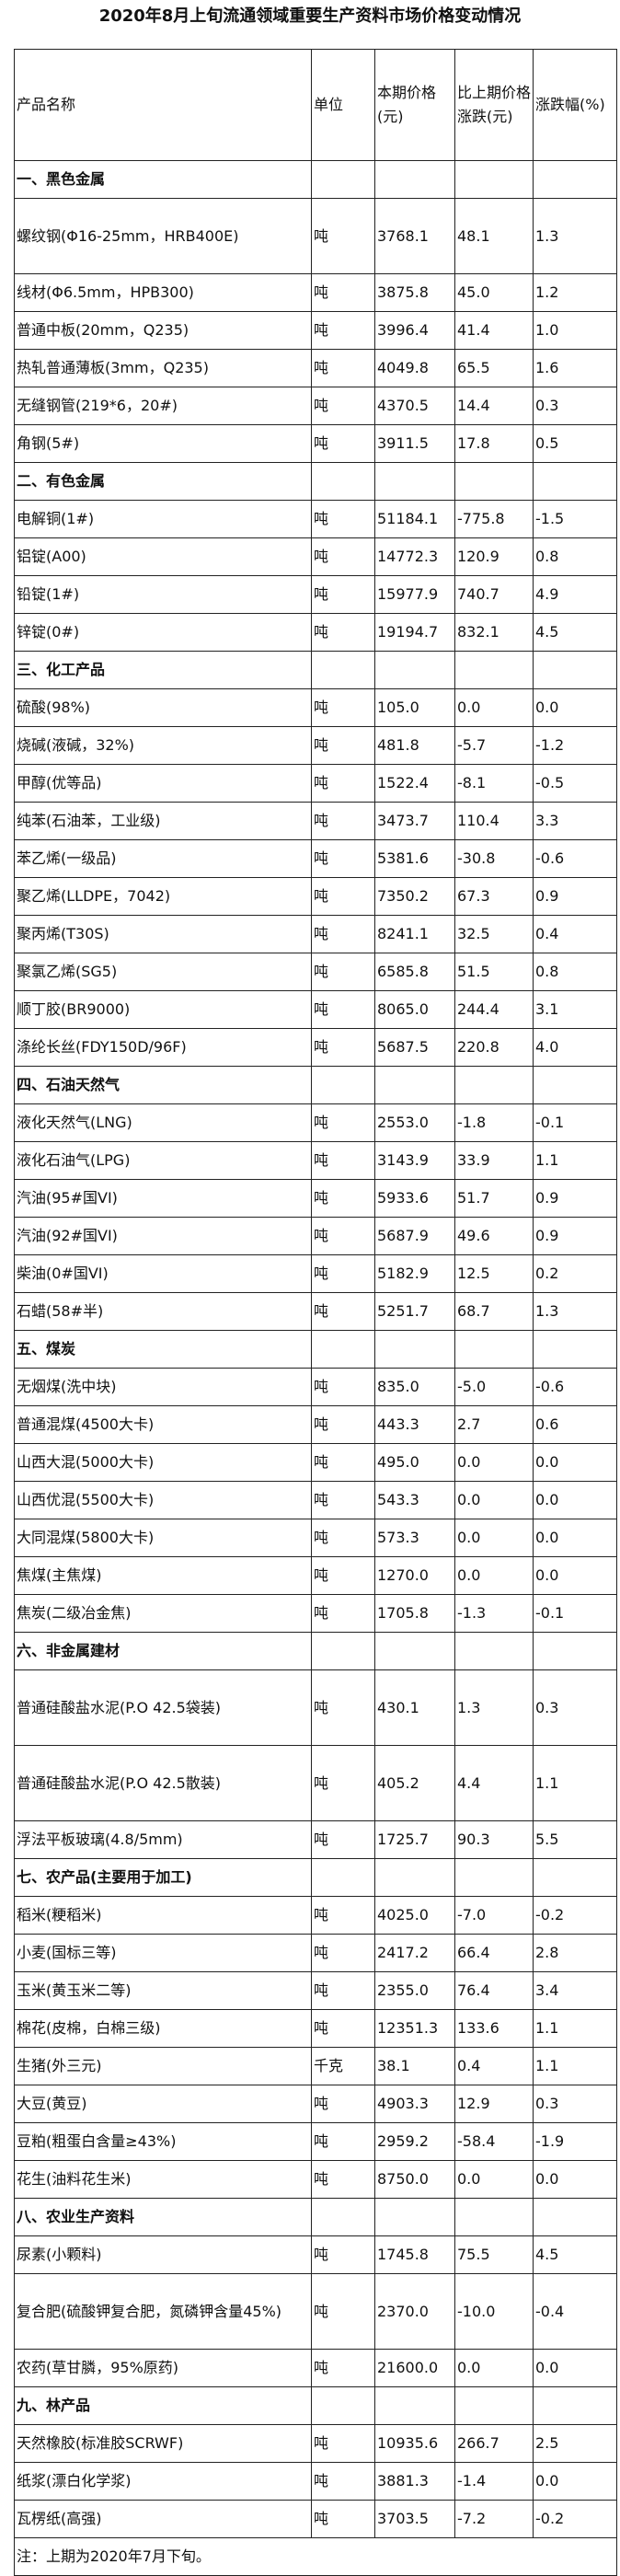  I want to click on change-percent: 0.0, so click(575, 1575).